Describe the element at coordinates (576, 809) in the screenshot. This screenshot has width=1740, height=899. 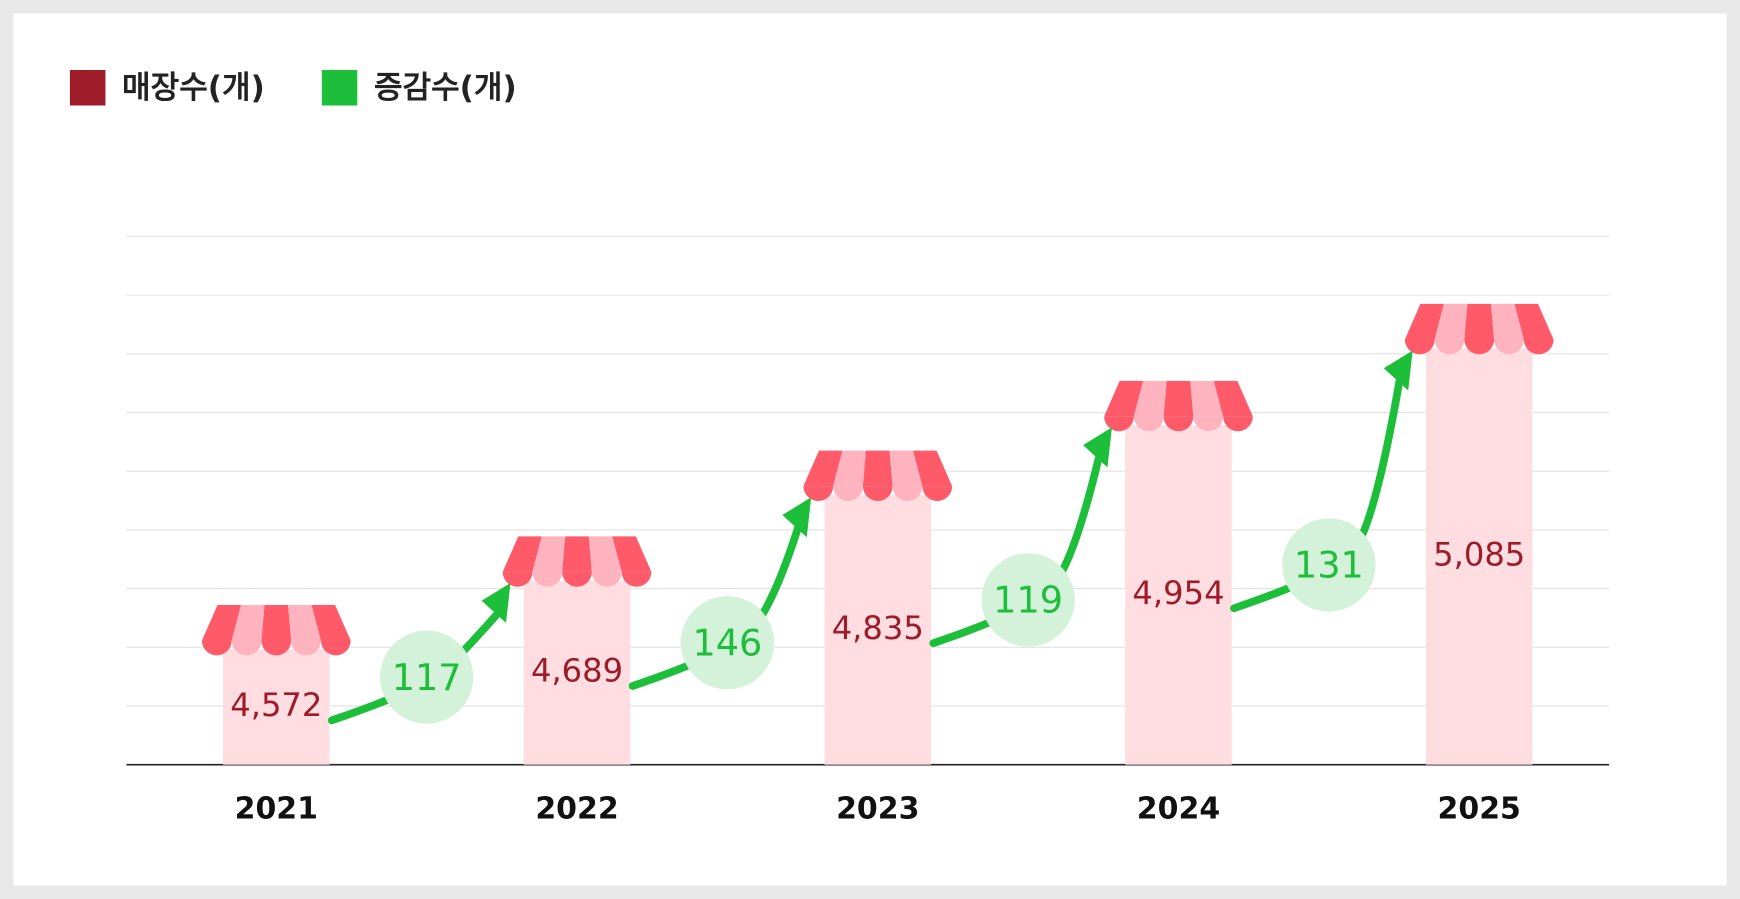
I see `x-tick-label: 2022` at that location.